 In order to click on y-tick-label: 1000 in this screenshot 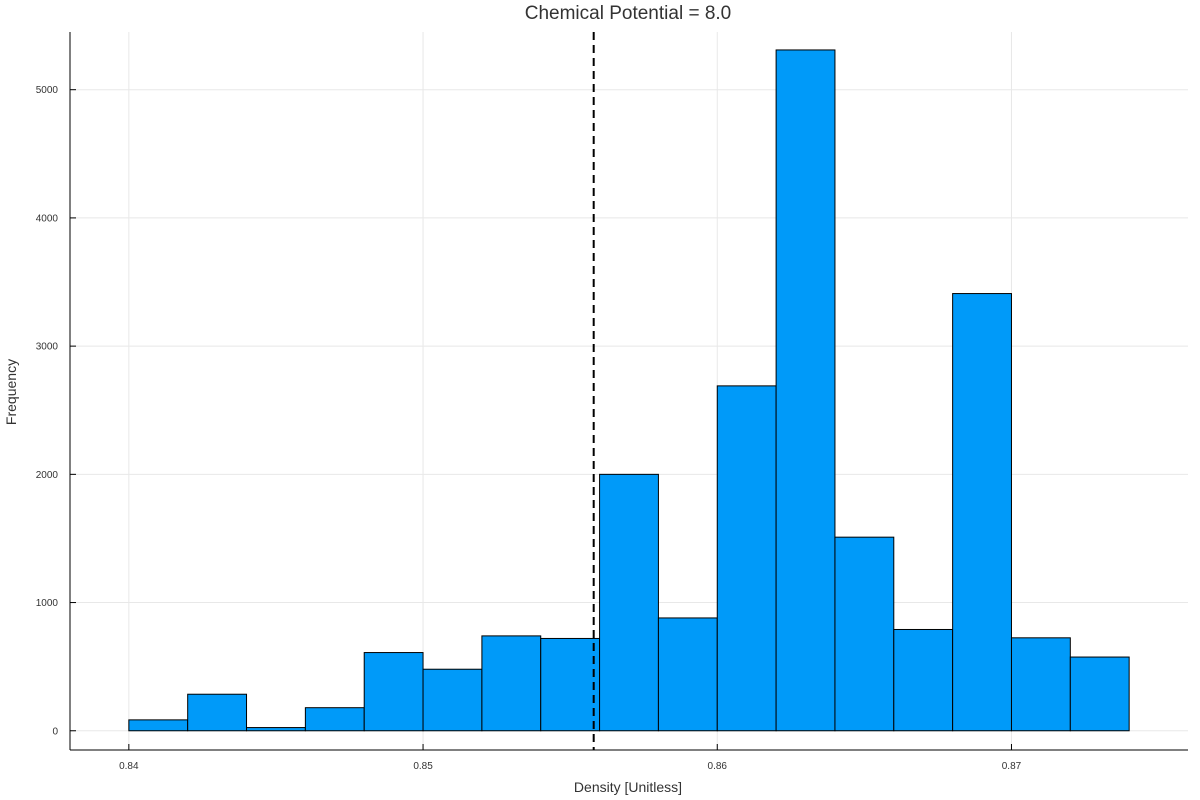, I will do `click(47, 603)`.